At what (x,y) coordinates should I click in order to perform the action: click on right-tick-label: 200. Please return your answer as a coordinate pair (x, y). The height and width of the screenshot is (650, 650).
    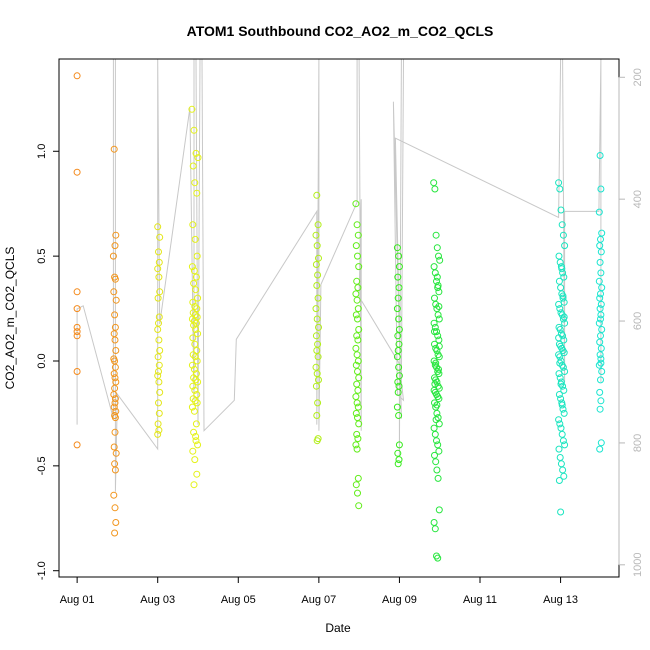
    Looking at the image, I should click on (638, 77).